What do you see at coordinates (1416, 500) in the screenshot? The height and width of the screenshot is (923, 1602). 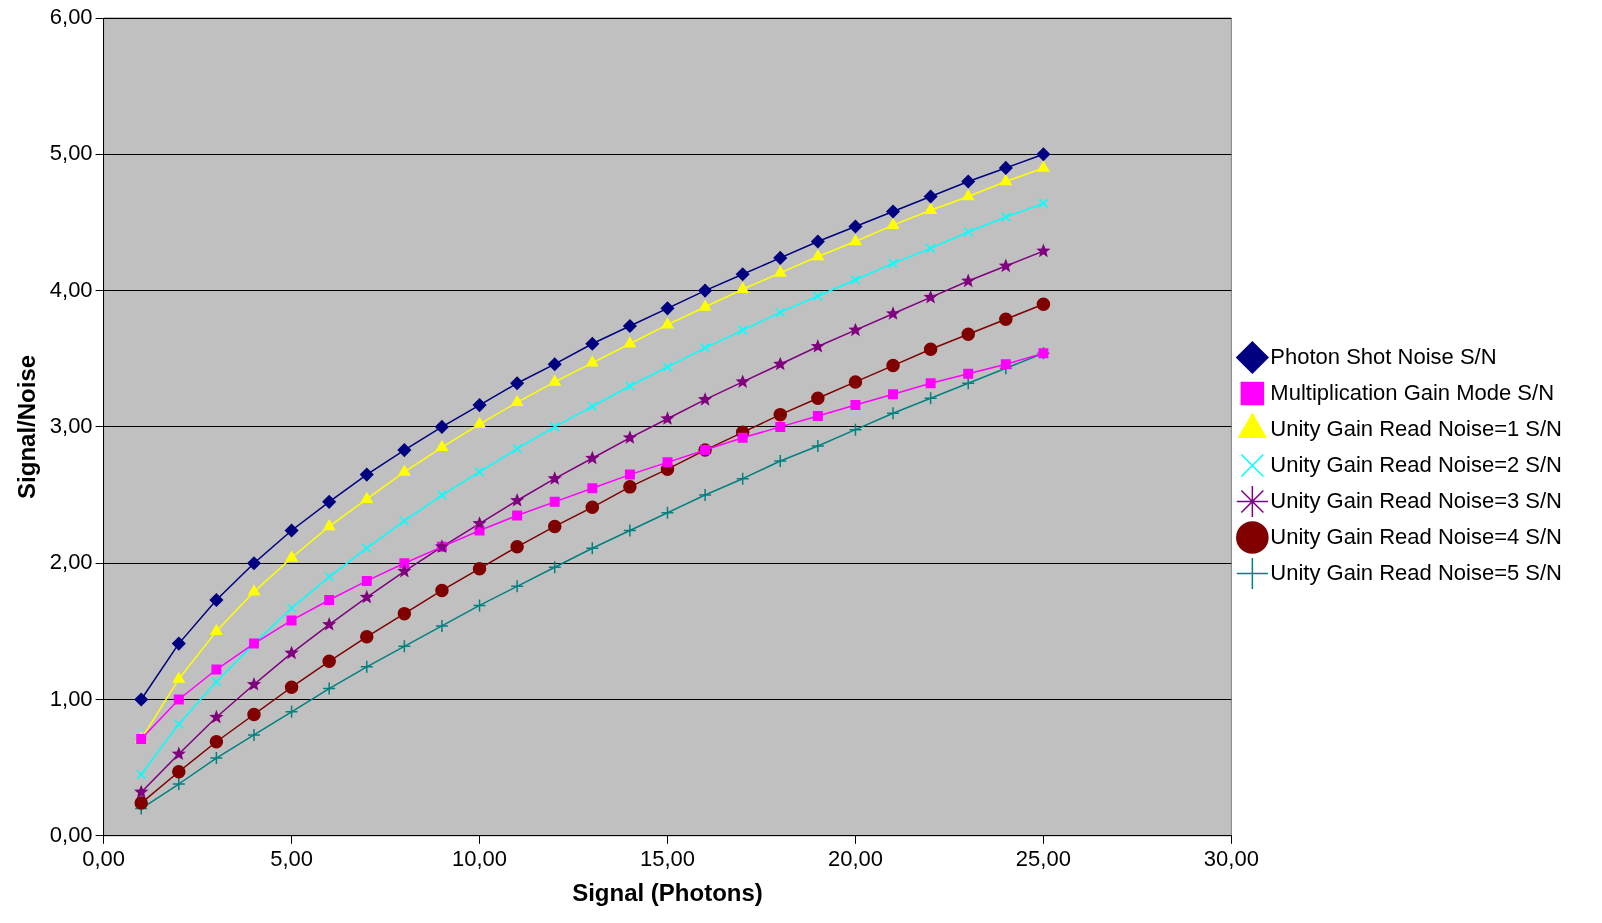 I see `legend-label: Unity Gain Read Noise=3 S/N` at bounding box center [1416, 500].